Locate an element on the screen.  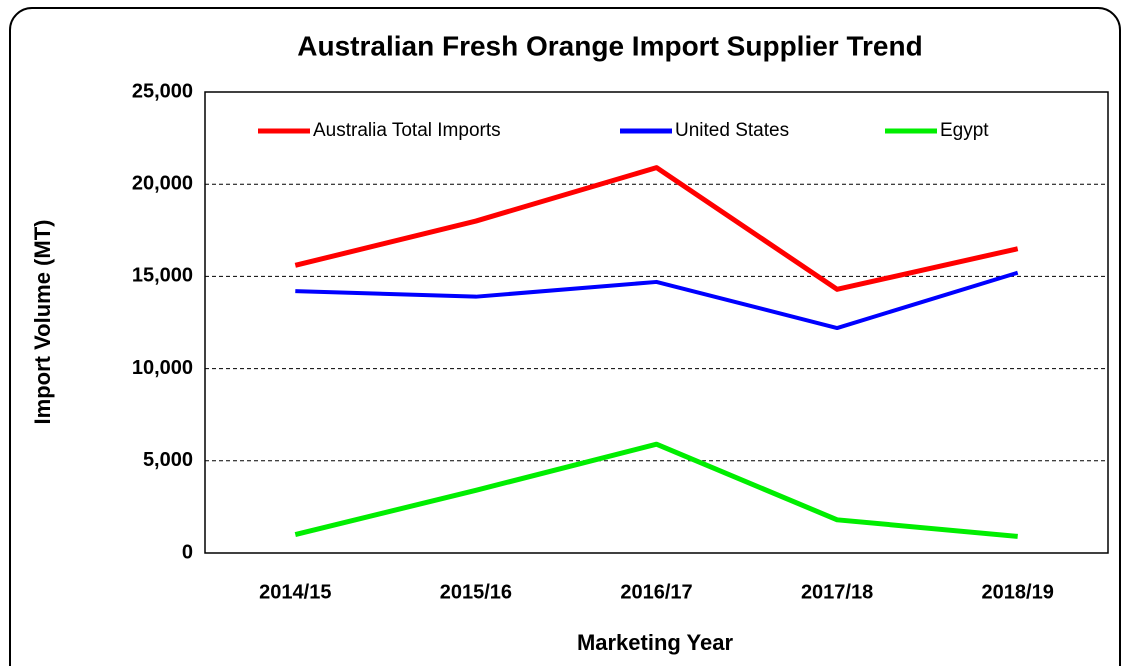
x-tick-label: 2016/17 is located at coordinates (656, 592).